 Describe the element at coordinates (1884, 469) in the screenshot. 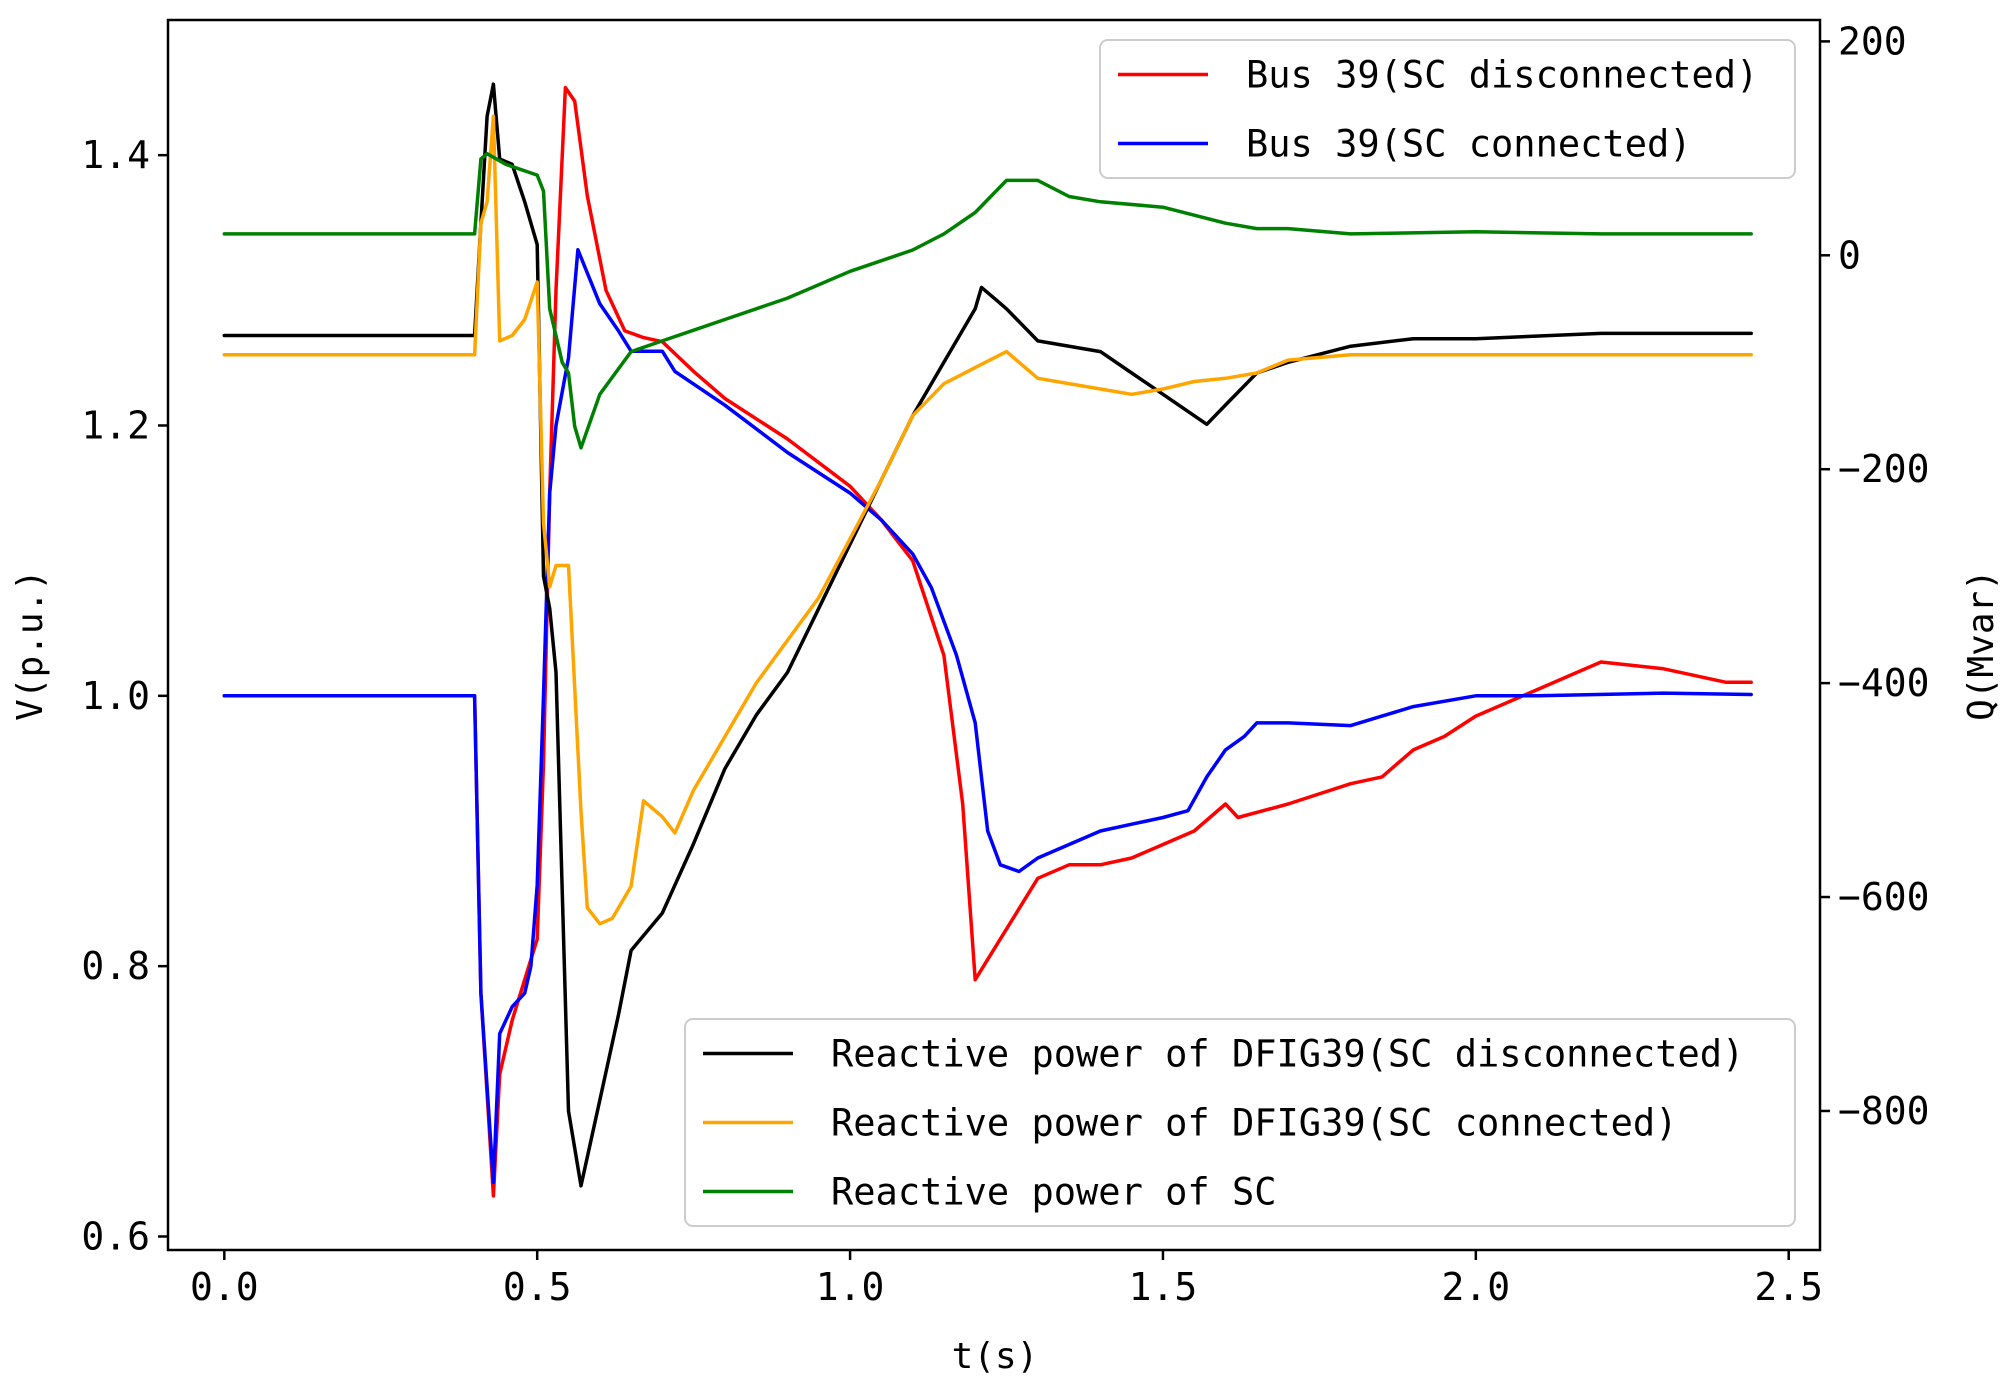

I see `y-right-tick-label: −200` at that location.